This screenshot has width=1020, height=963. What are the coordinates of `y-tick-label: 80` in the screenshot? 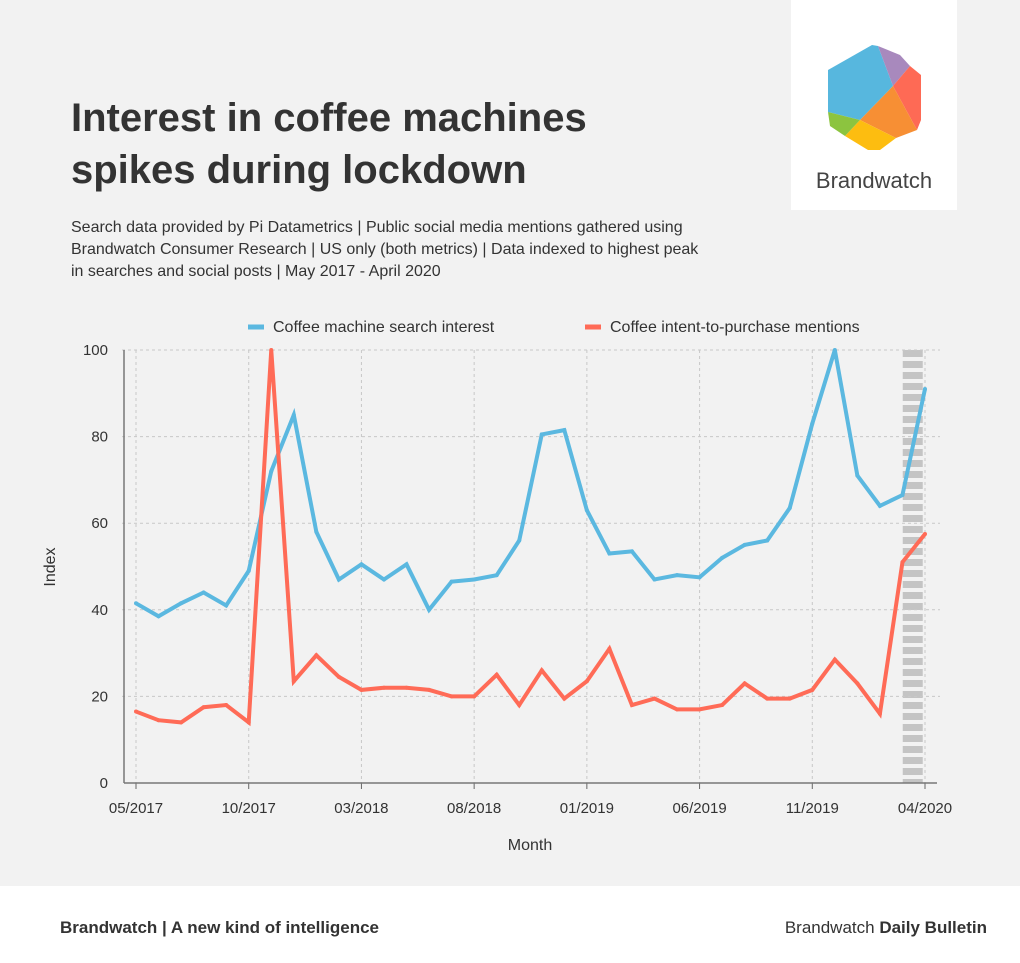 It's located at (99, 437).